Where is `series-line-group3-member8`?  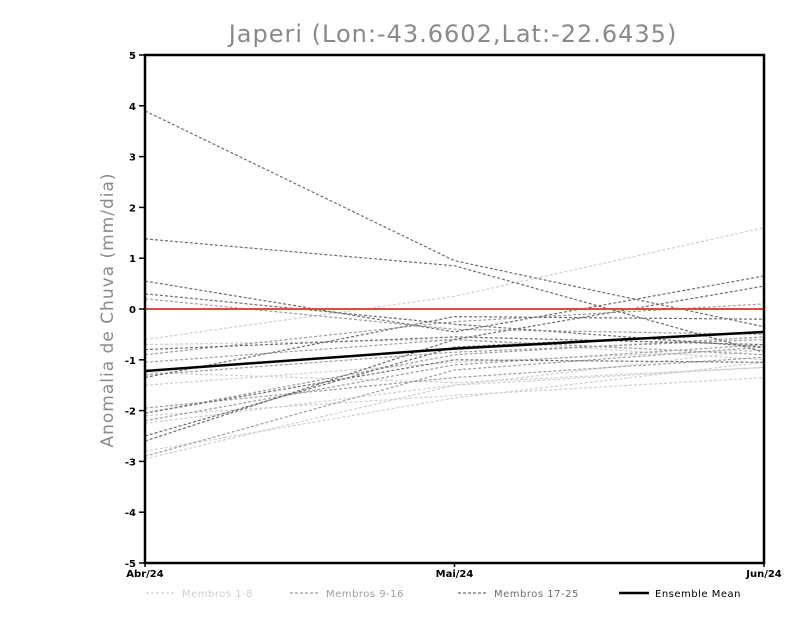 series-line-group3-member8 is located at coordinates (454, 386).